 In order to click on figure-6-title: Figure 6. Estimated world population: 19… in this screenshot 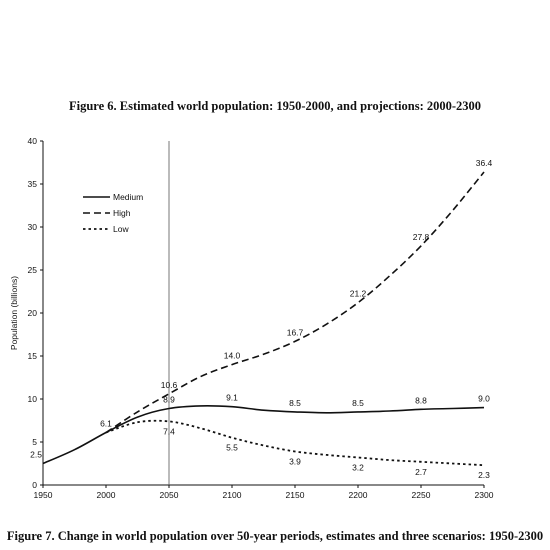, I will do `click(275, 106)`.